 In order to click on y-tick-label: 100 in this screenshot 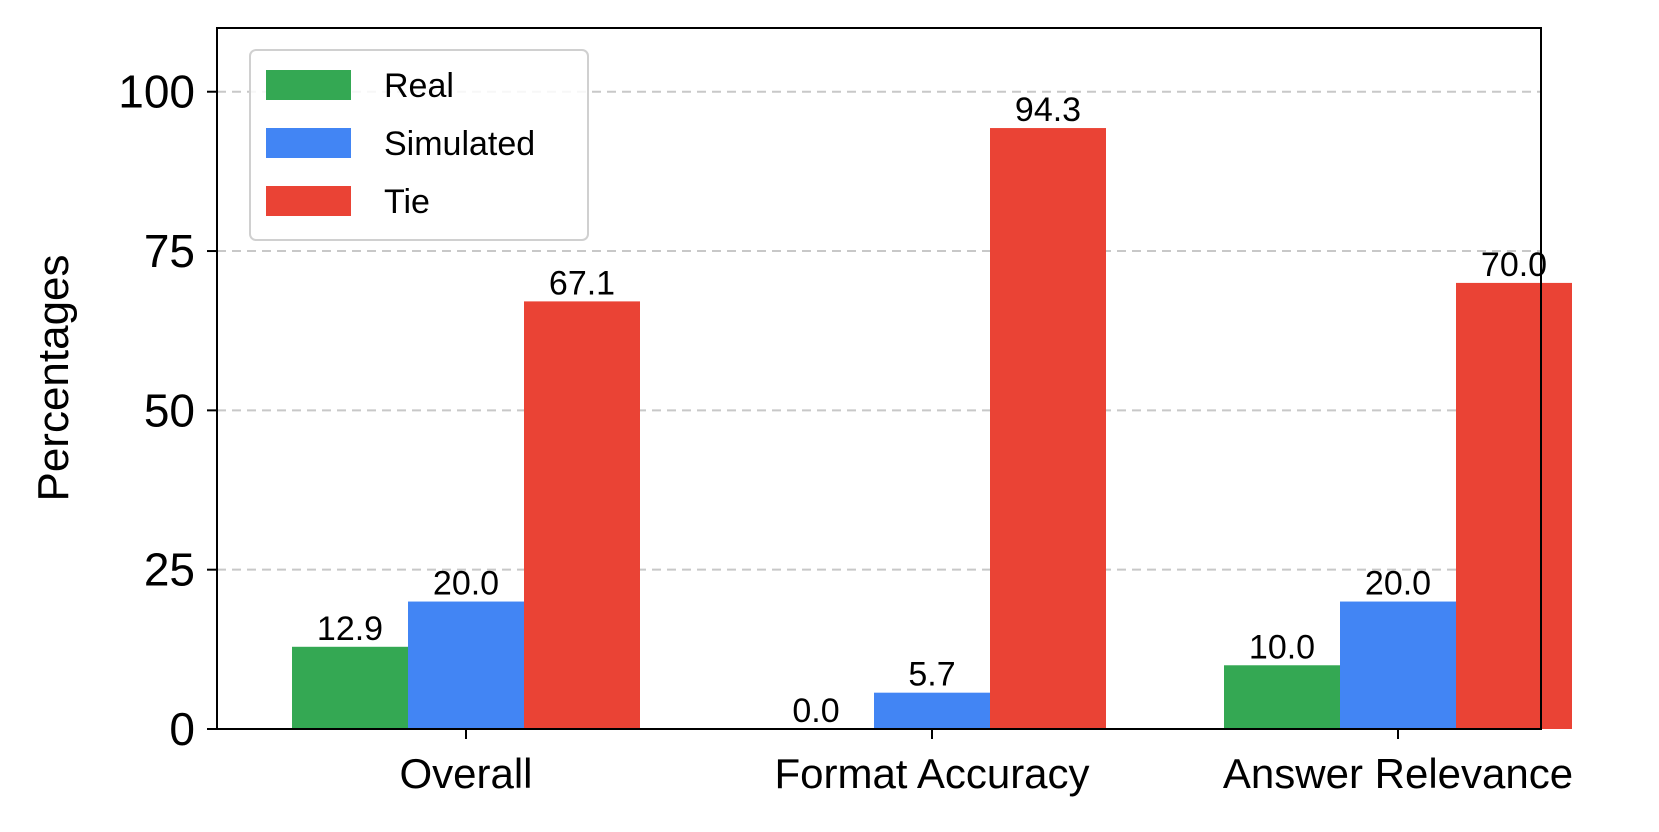, I will do `click(156, 92)`.